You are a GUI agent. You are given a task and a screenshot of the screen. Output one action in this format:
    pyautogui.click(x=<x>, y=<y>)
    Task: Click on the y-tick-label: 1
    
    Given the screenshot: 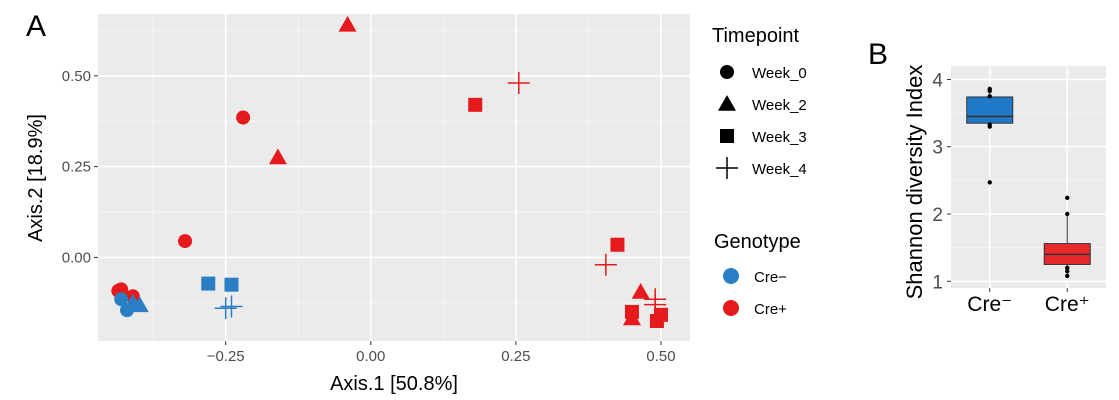 What is the action you would take?
    pyautogui.click(x=937, y=282)
    